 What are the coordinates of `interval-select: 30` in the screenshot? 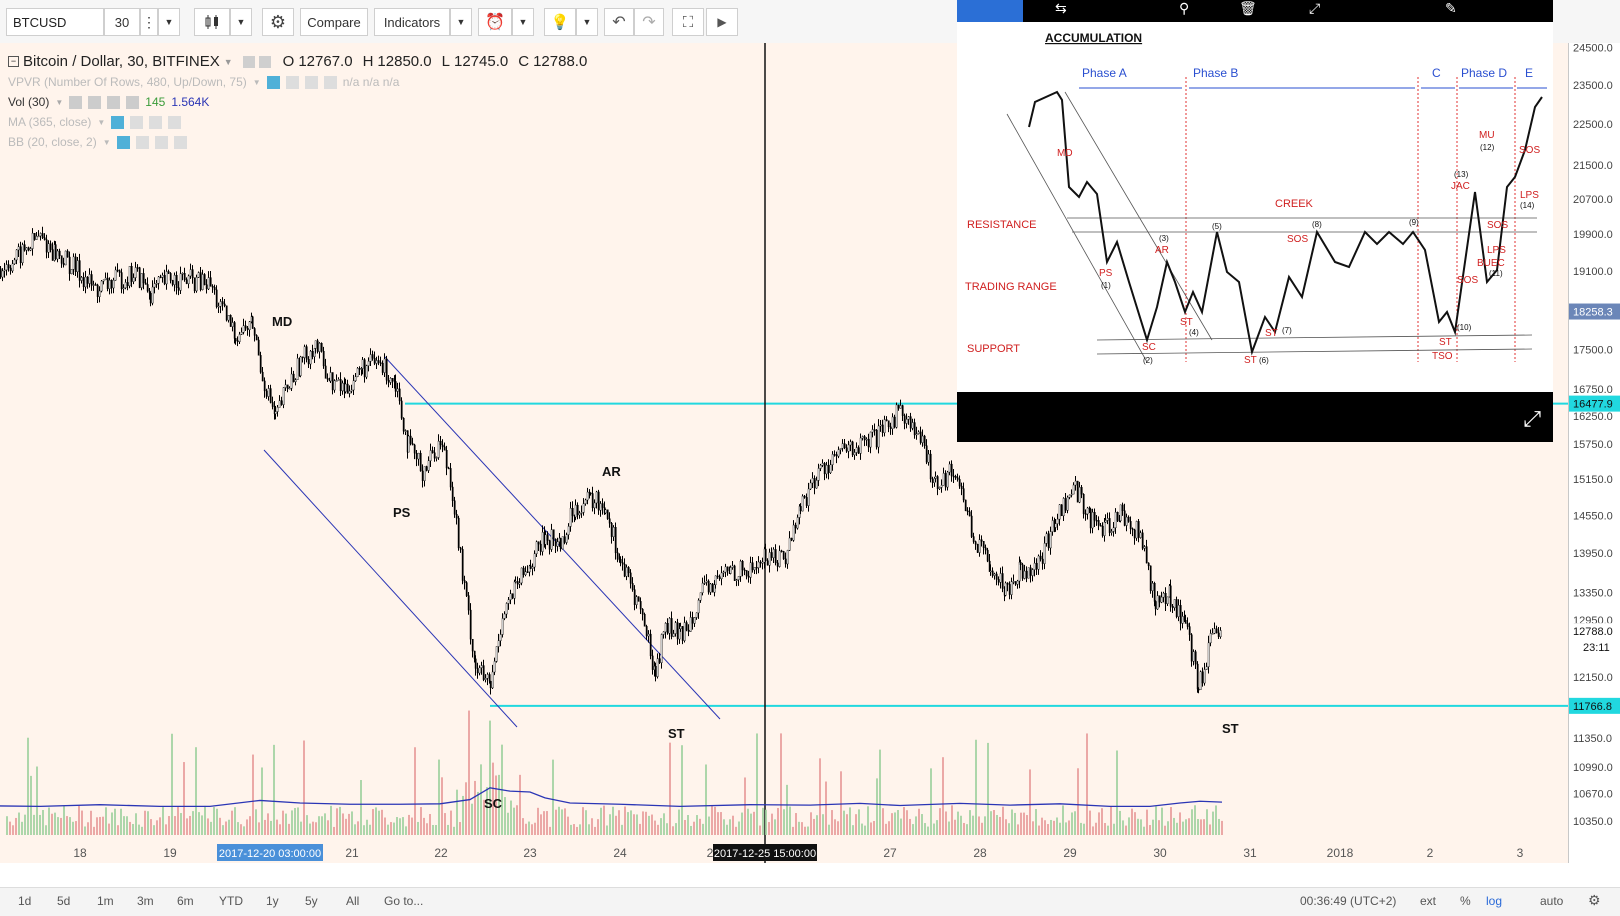 It's located at (122, 22).